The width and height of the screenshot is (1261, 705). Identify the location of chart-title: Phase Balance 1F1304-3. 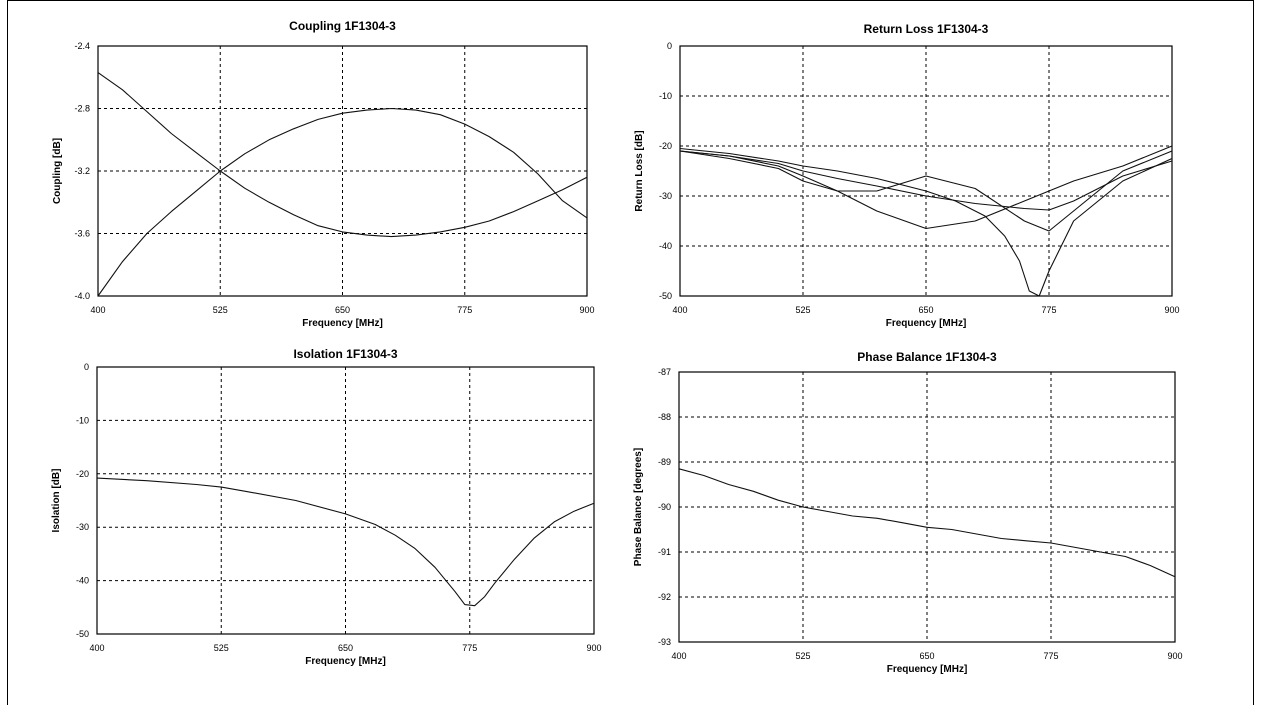
(927, 357).